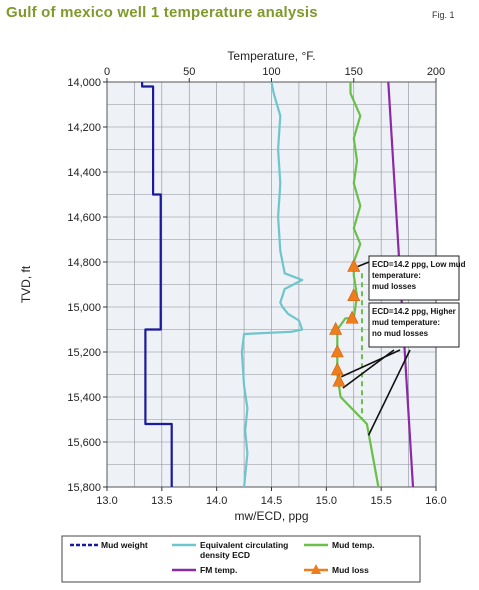 The height and width of the screenshot is (590, 479). Describe the element at coordinates (84, 218) in the screenshot. I see `y-tick-label: 14,600` at that location.